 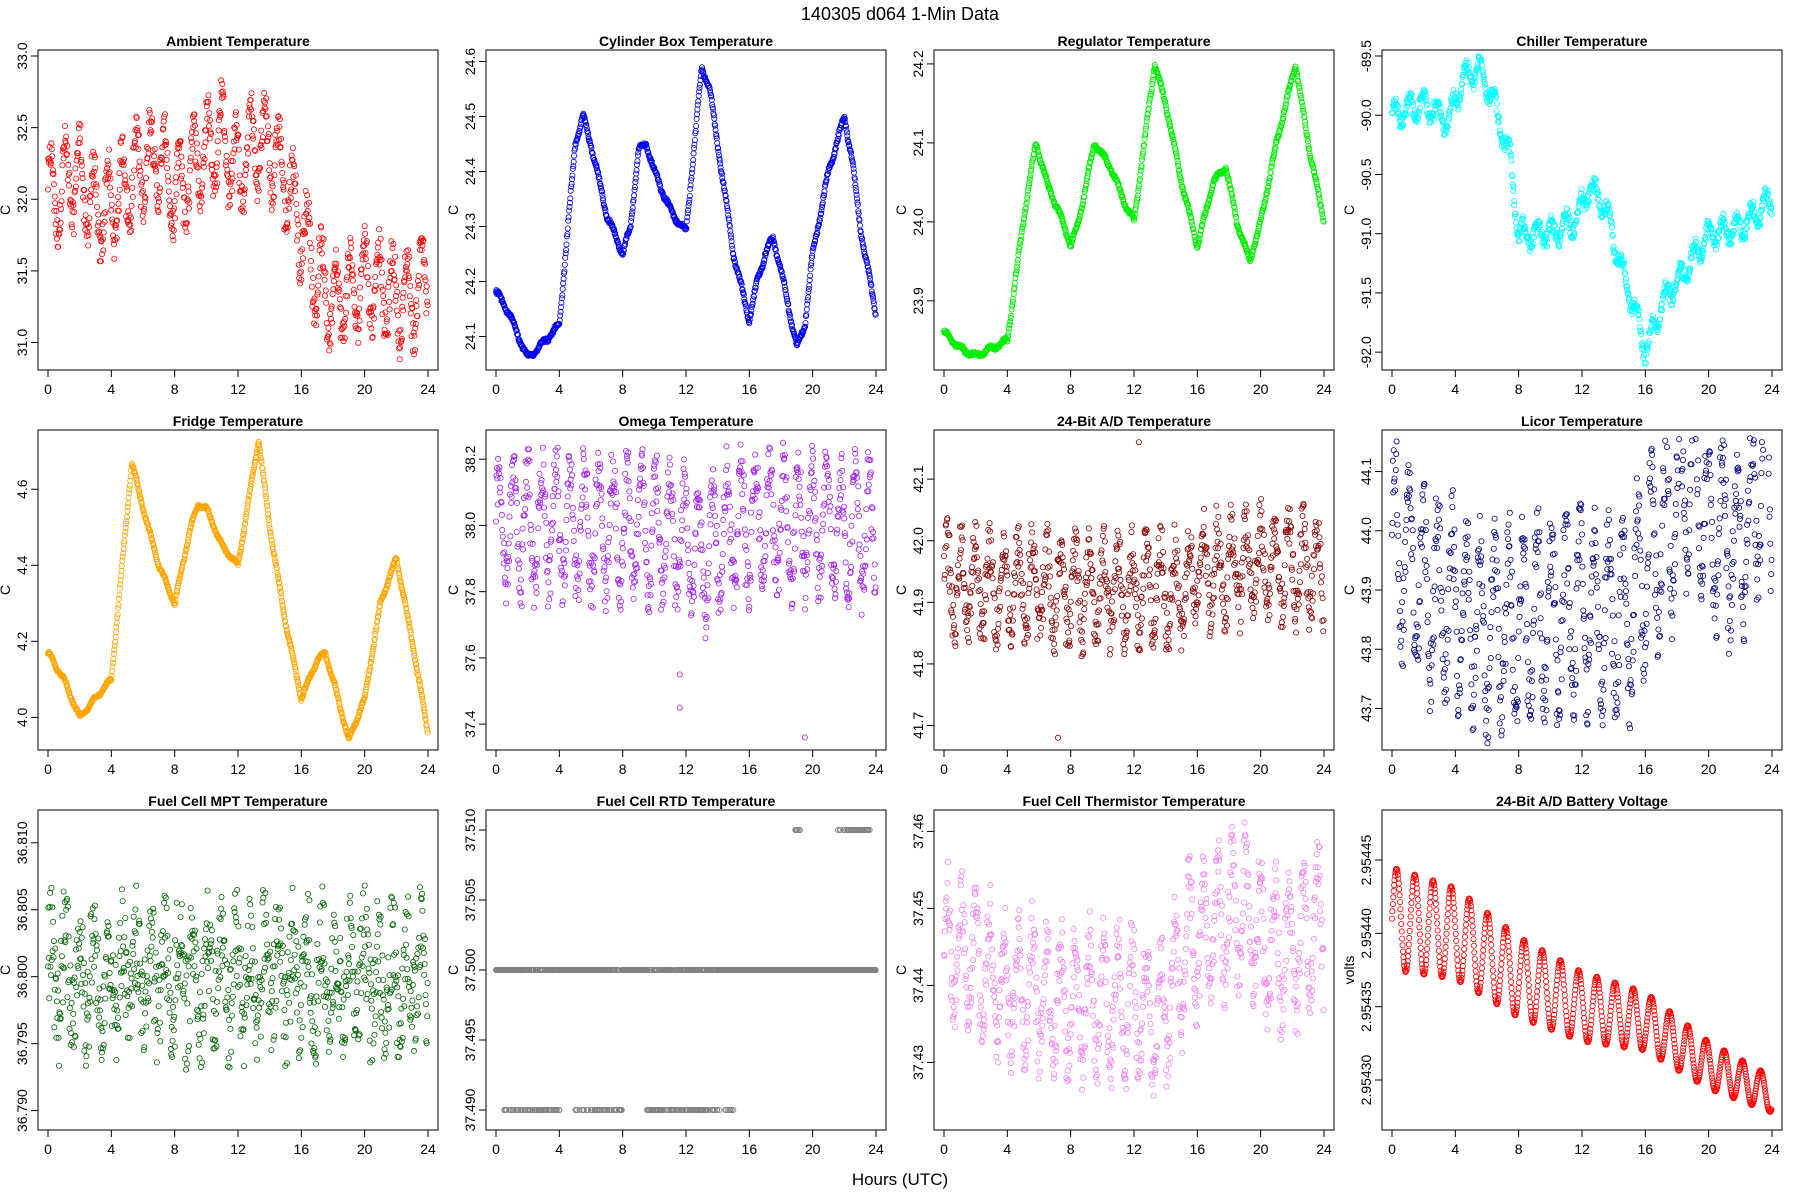 I want to click on x-tick-label: 16, so click(x=302, y=389).